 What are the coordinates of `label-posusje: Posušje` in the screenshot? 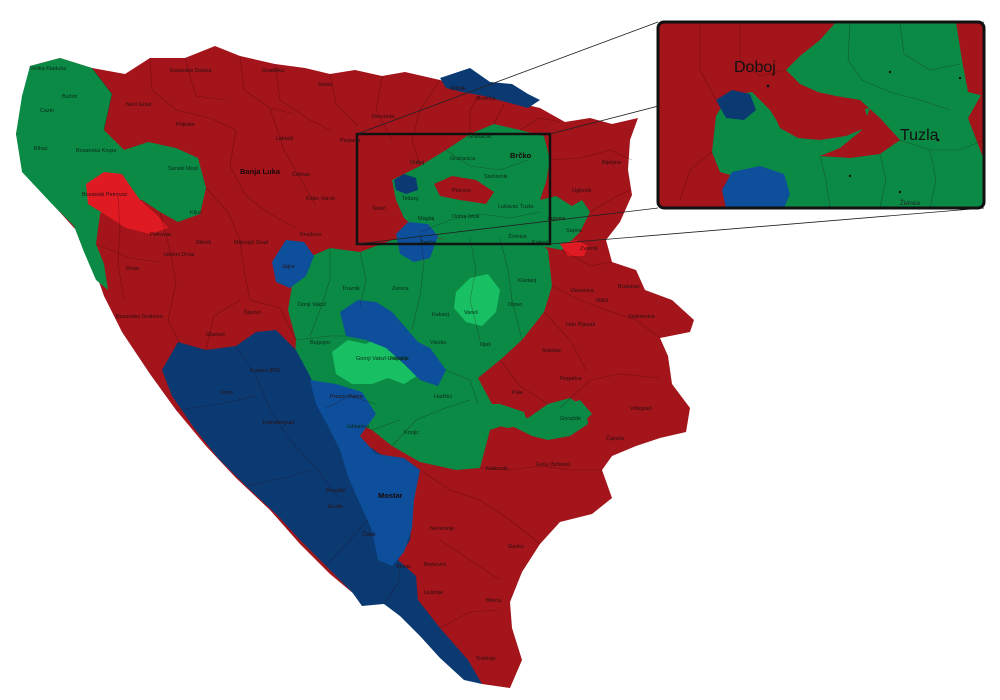 It's located at (336, 491).